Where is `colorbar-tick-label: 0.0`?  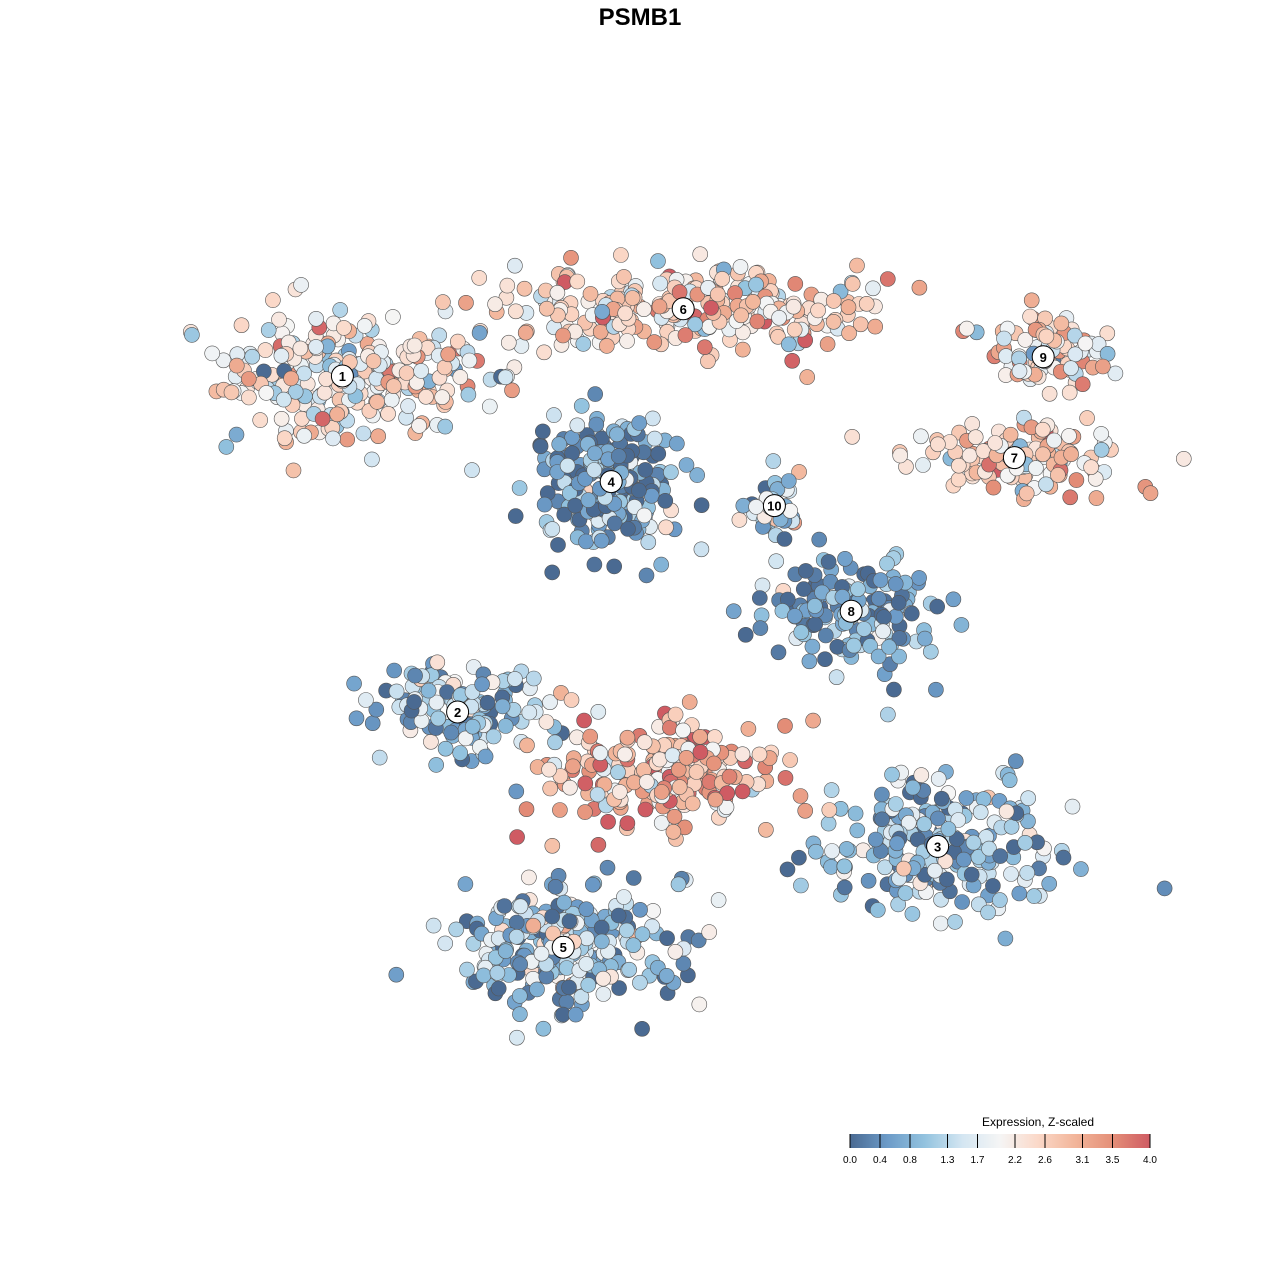
colorbar-tick-label: 0.0 is located at coordinates (850, 1160).